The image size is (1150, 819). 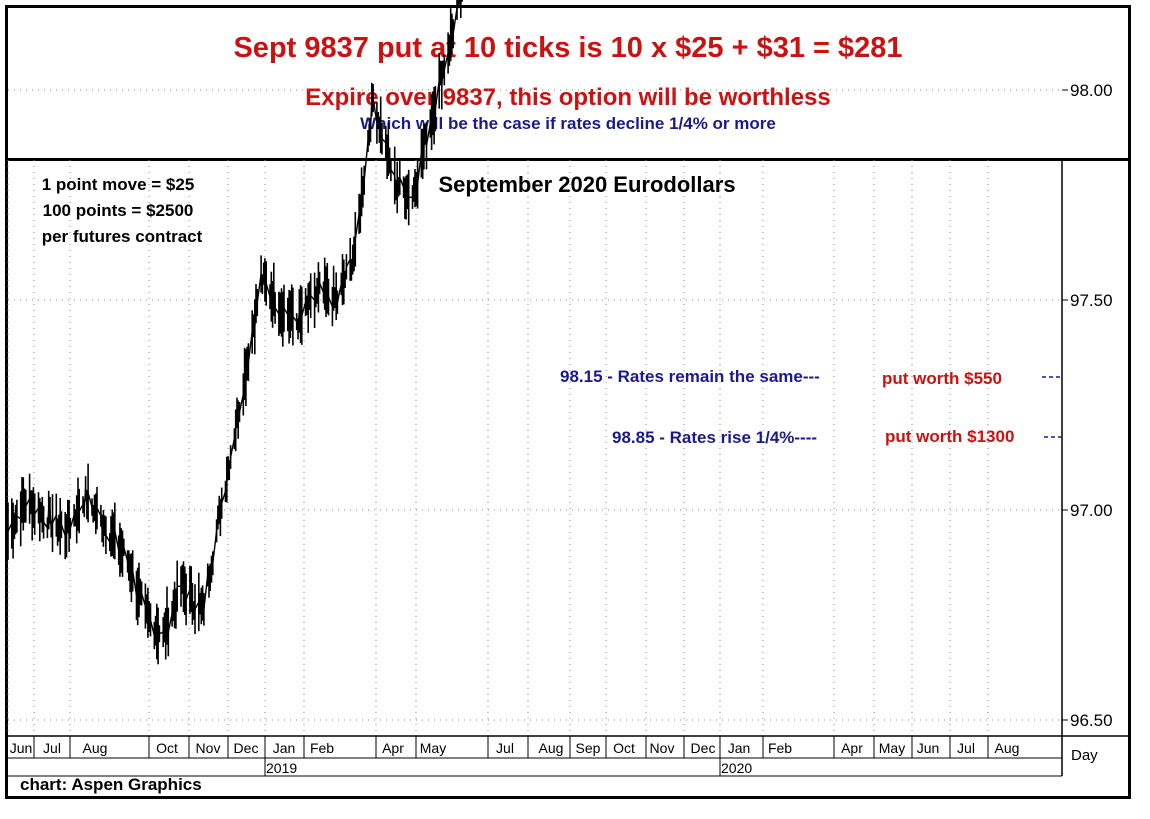 What do you see at coordinates (118, 184) in the screenshot?
I see `info-line: 1 point move = $25` at bounding box center [118, 184].